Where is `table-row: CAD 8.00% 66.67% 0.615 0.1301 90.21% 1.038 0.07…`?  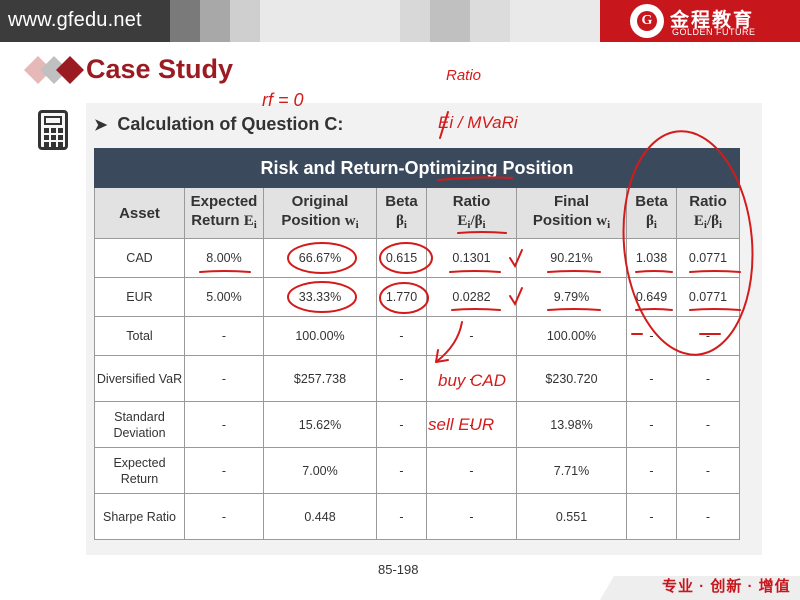
table-row: CAD 8.00% 66.67% 0.615 0.1301 90.21% 1.038 0.07… is located at coordinates (417, 258).